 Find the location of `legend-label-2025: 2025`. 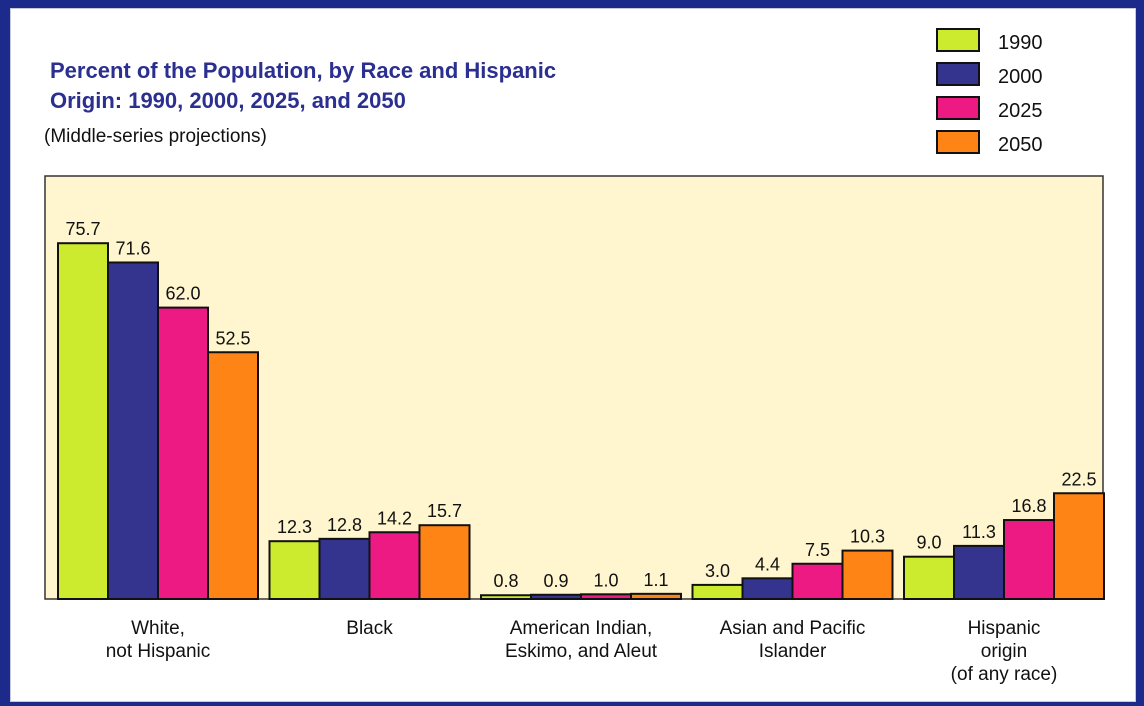

legend-label-2025: 2025 is located at coordinates (1020, 111).